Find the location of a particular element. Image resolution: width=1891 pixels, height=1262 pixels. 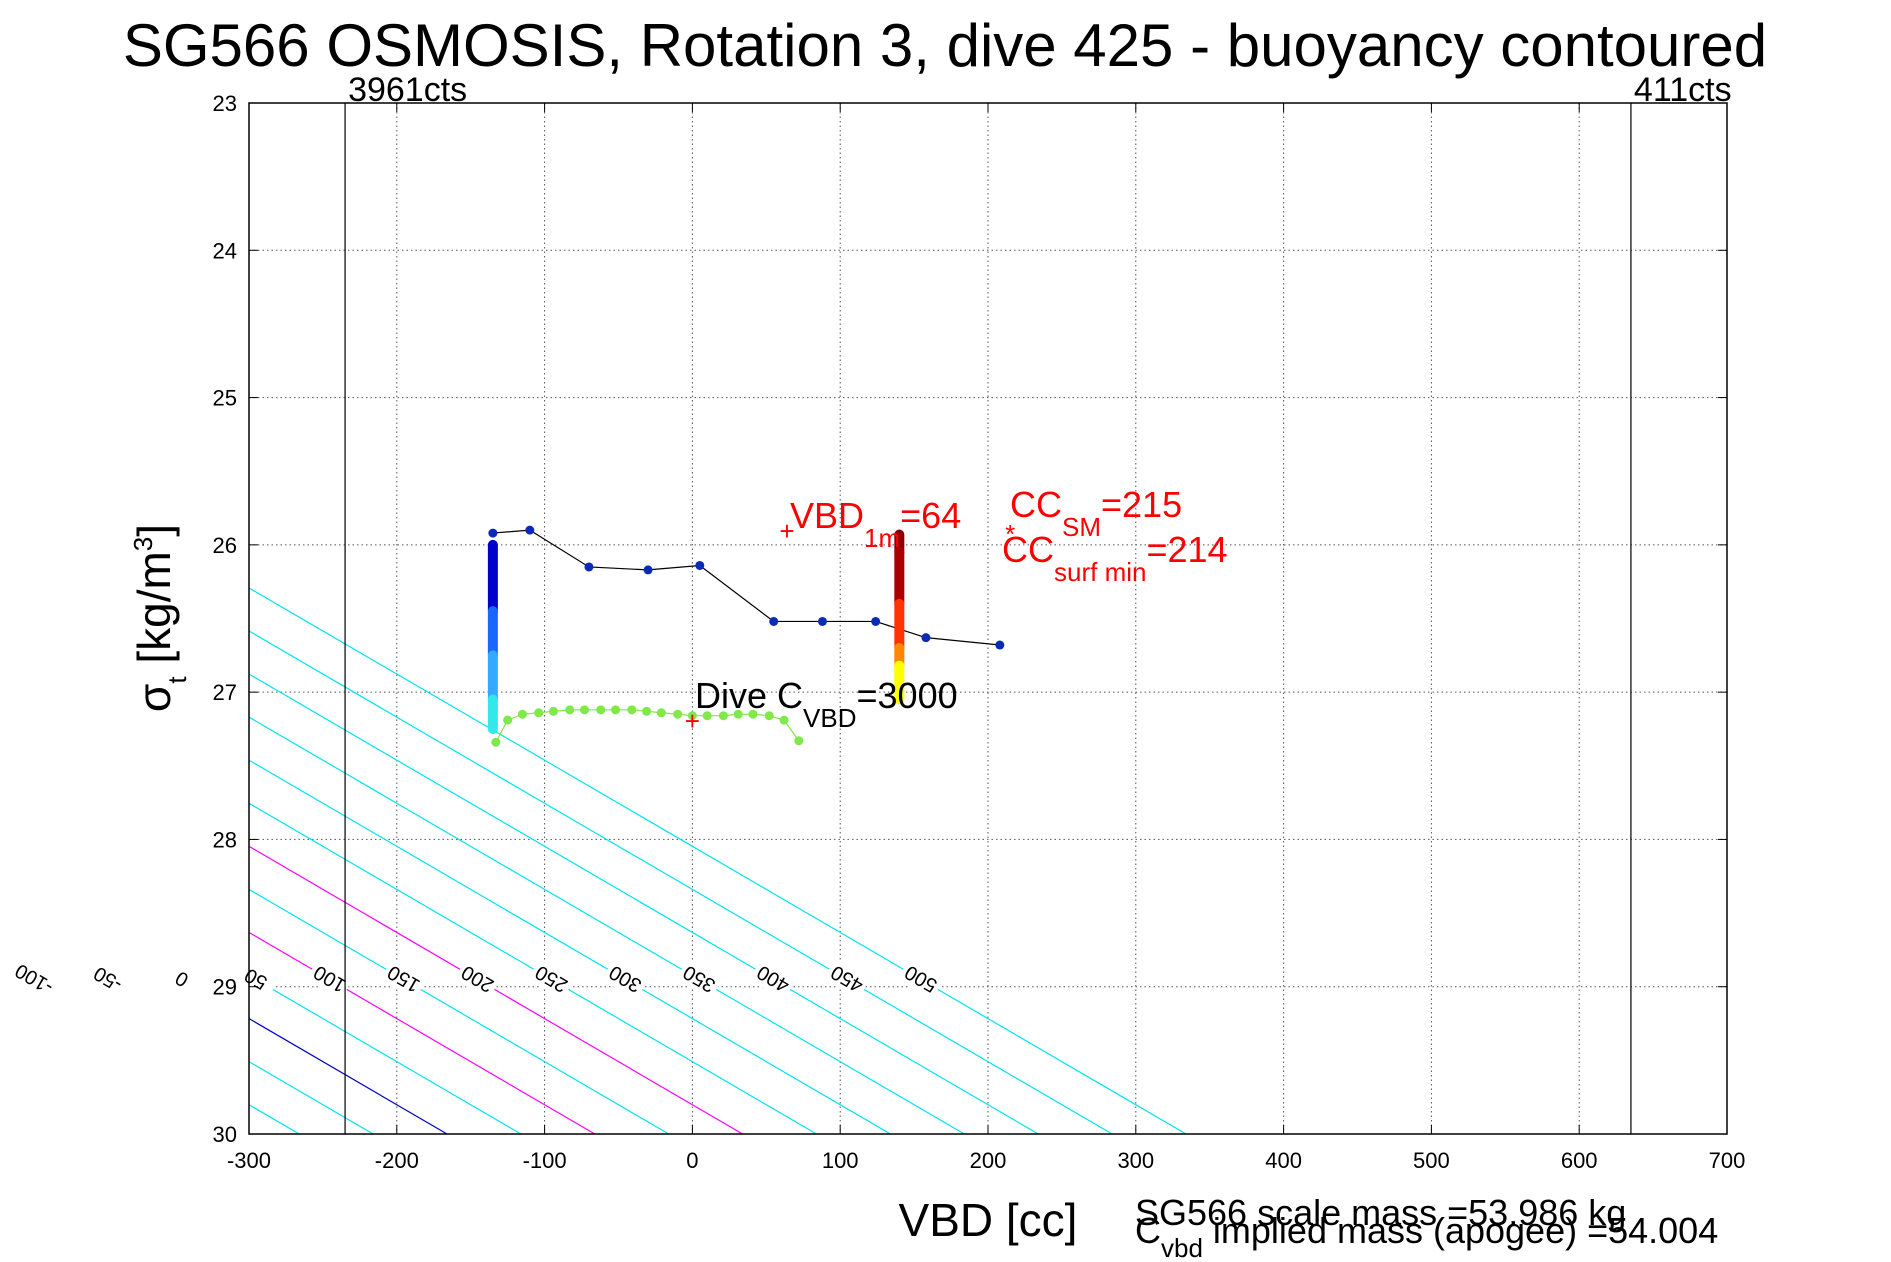

implied-mass-main: C is located at coordinates (1148, 1230).